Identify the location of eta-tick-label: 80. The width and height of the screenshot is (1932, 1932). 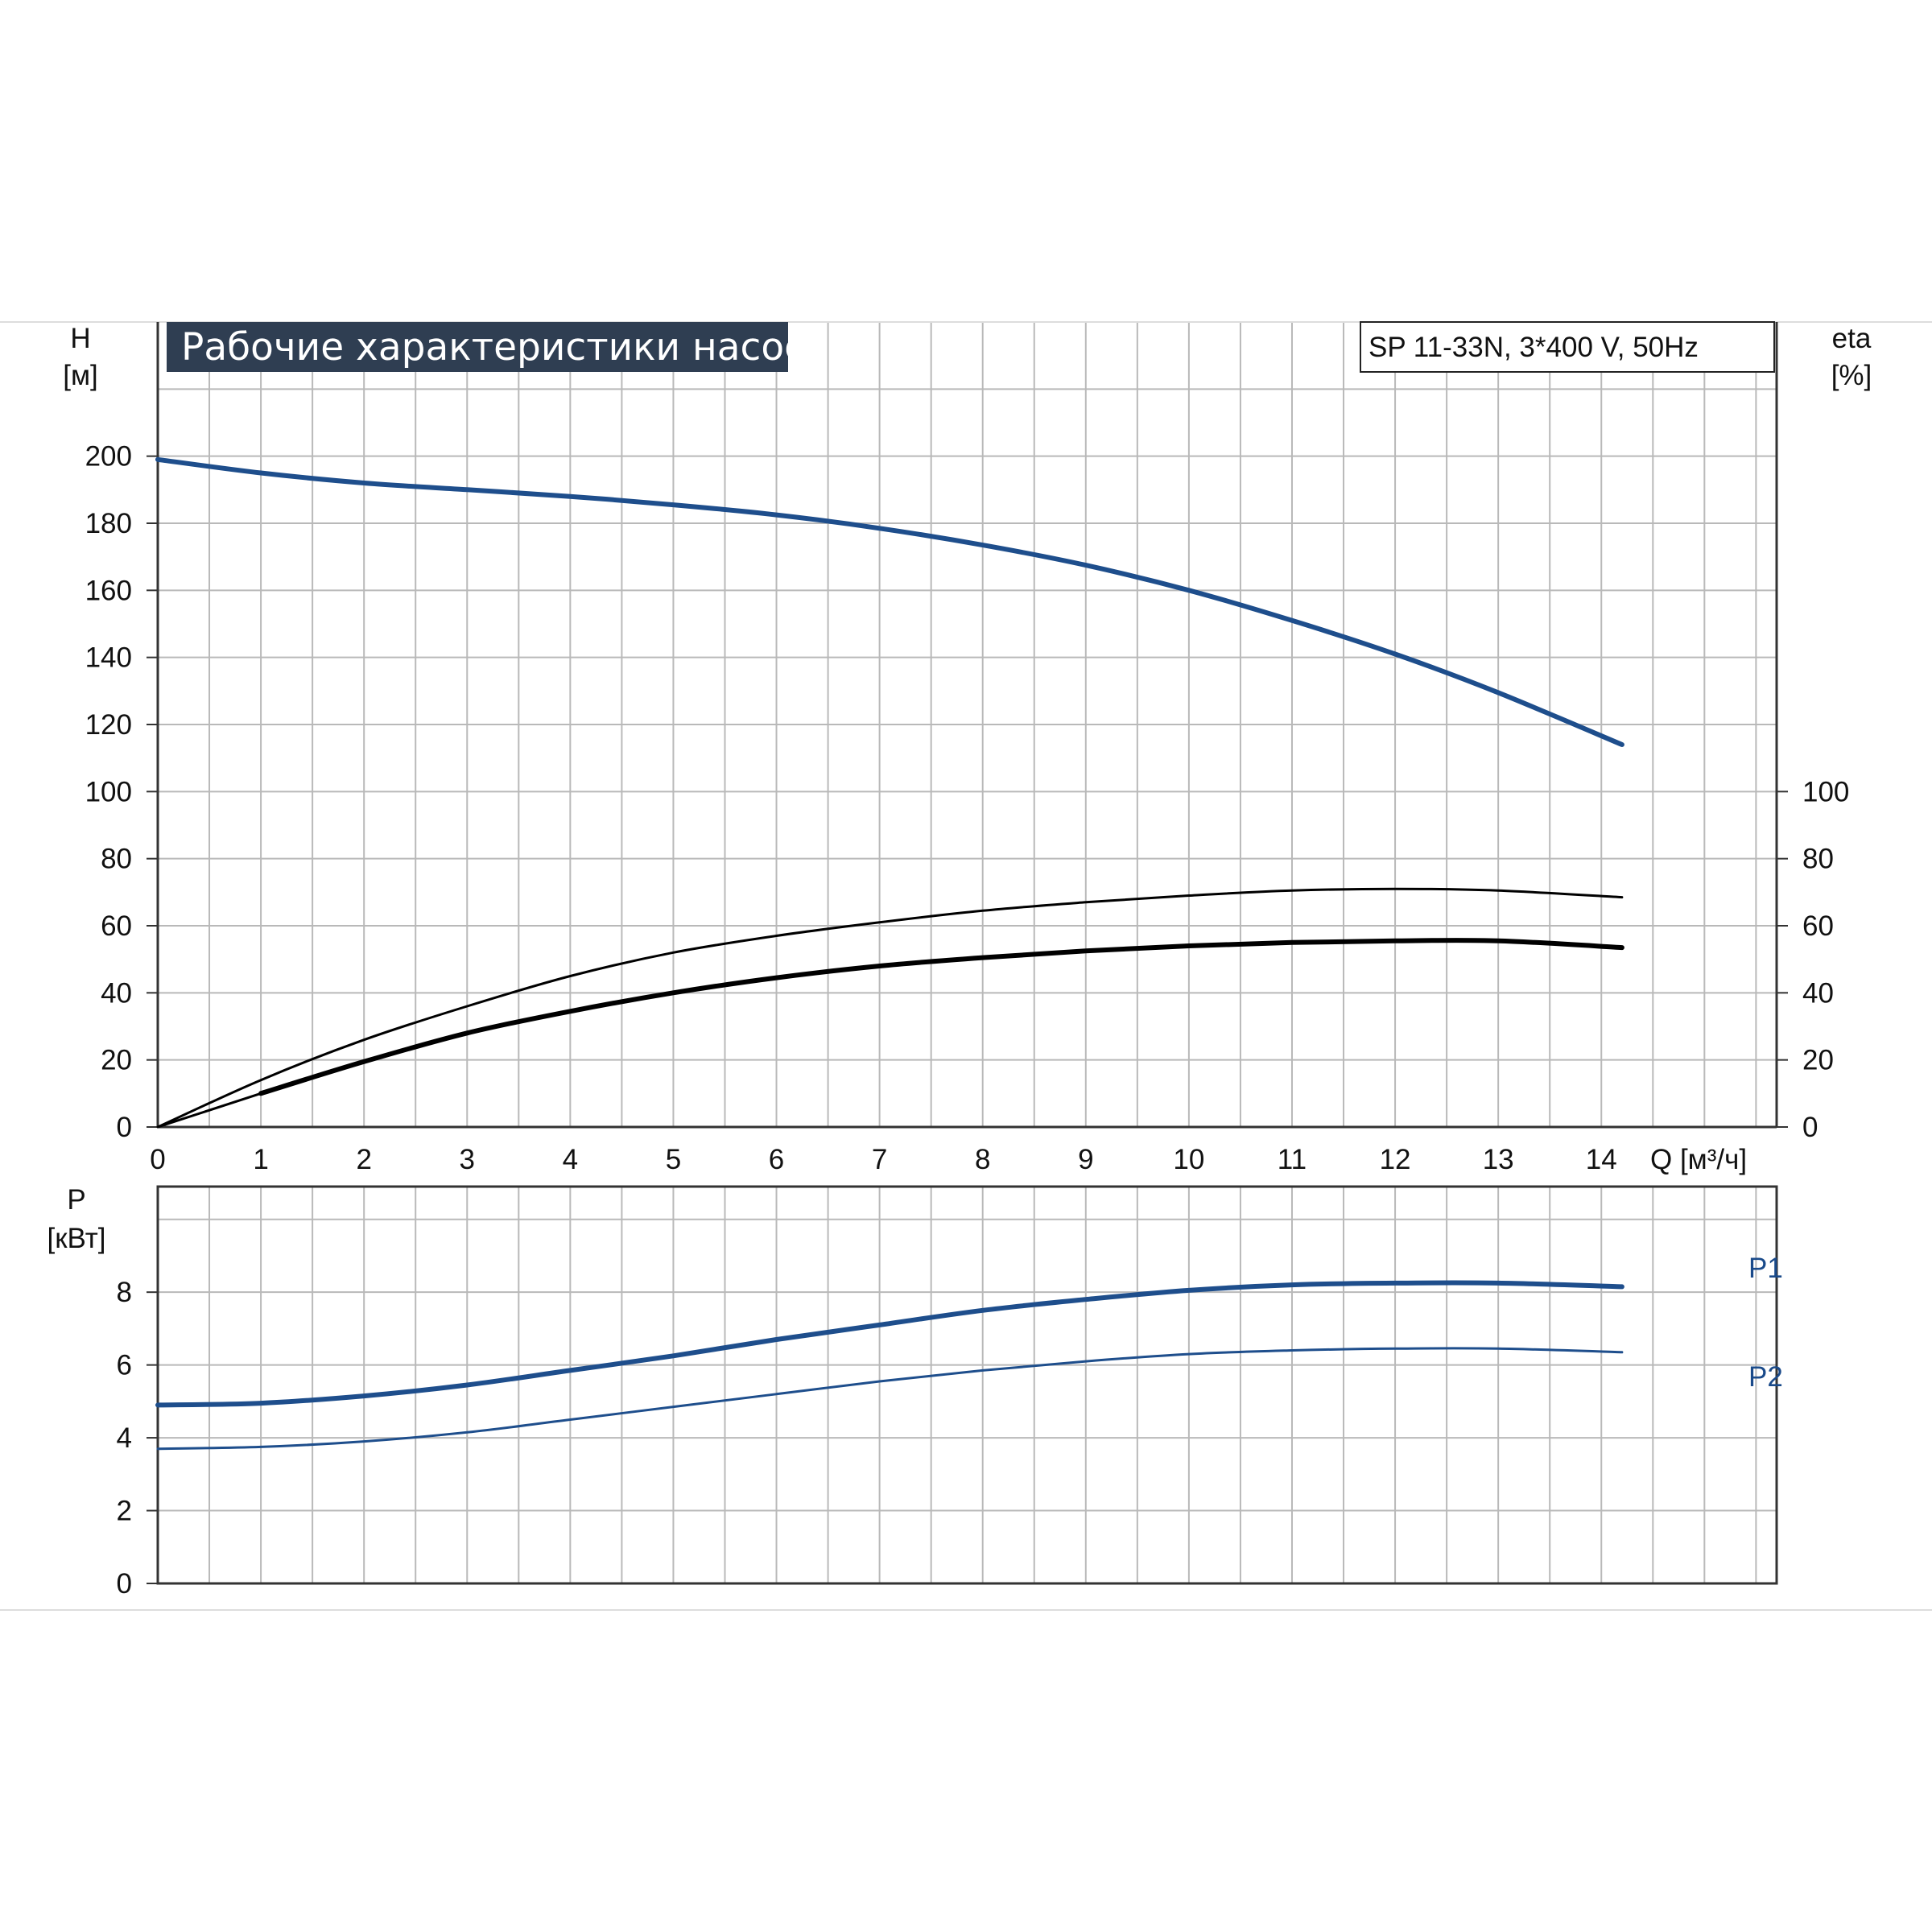
(1818, 859).